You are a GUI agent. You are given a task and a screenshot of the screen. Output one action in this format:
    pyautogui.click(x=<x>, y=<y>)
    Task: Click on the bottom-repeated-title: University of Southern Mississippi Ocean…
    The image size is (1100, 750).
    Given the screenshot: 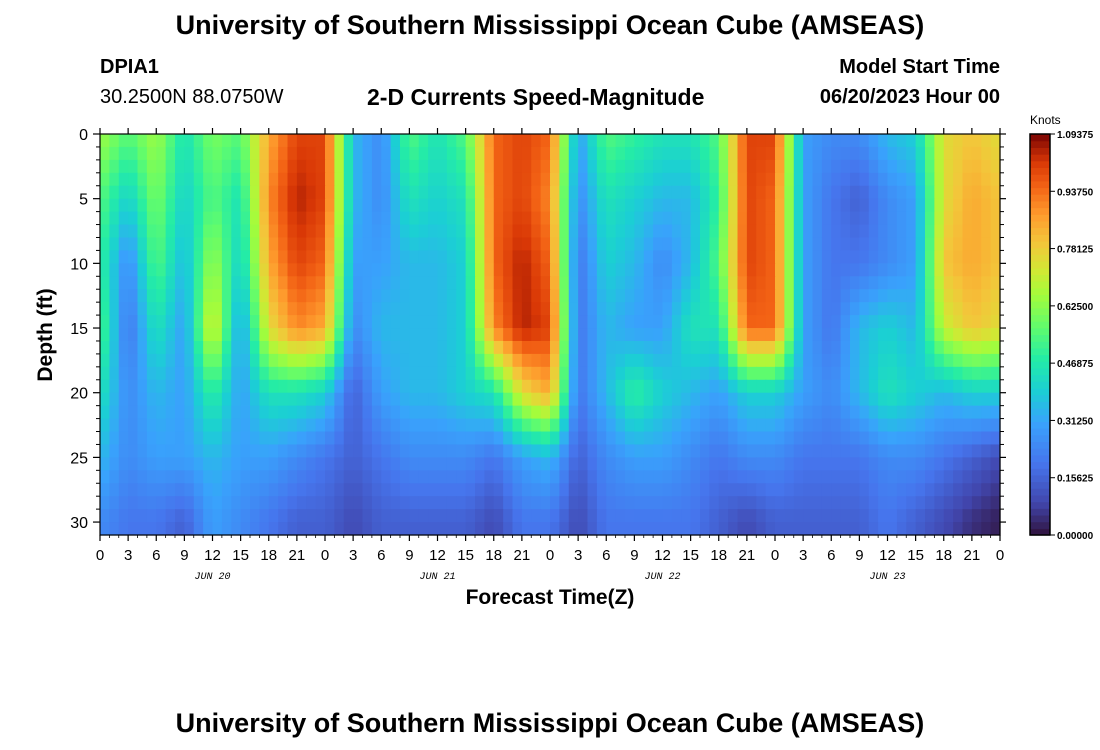 What is the action you would take?
    pyautogui.click(x=550, y=723)
    